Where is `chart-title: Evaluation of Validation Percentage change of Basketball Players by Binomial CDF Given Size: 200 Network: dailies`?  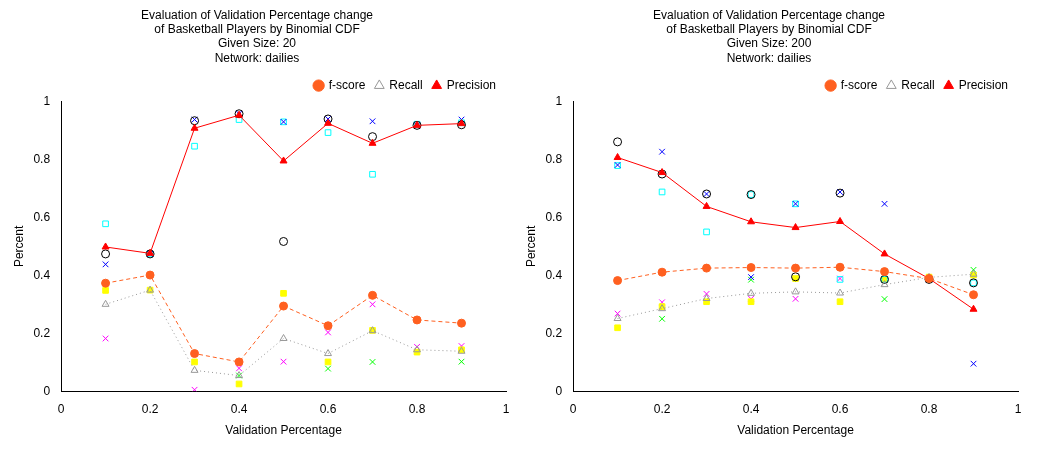
chart-title: Evaluation of Validation Percentage change of Basketball Players by Binomial CDF Given Size: 200 Network: dailies is located at coordinates (769, 36).